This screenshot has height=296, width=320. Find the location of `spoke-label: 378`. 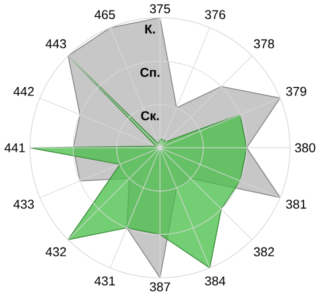

spoke-label: 378 is located at coordinates (264, 43).